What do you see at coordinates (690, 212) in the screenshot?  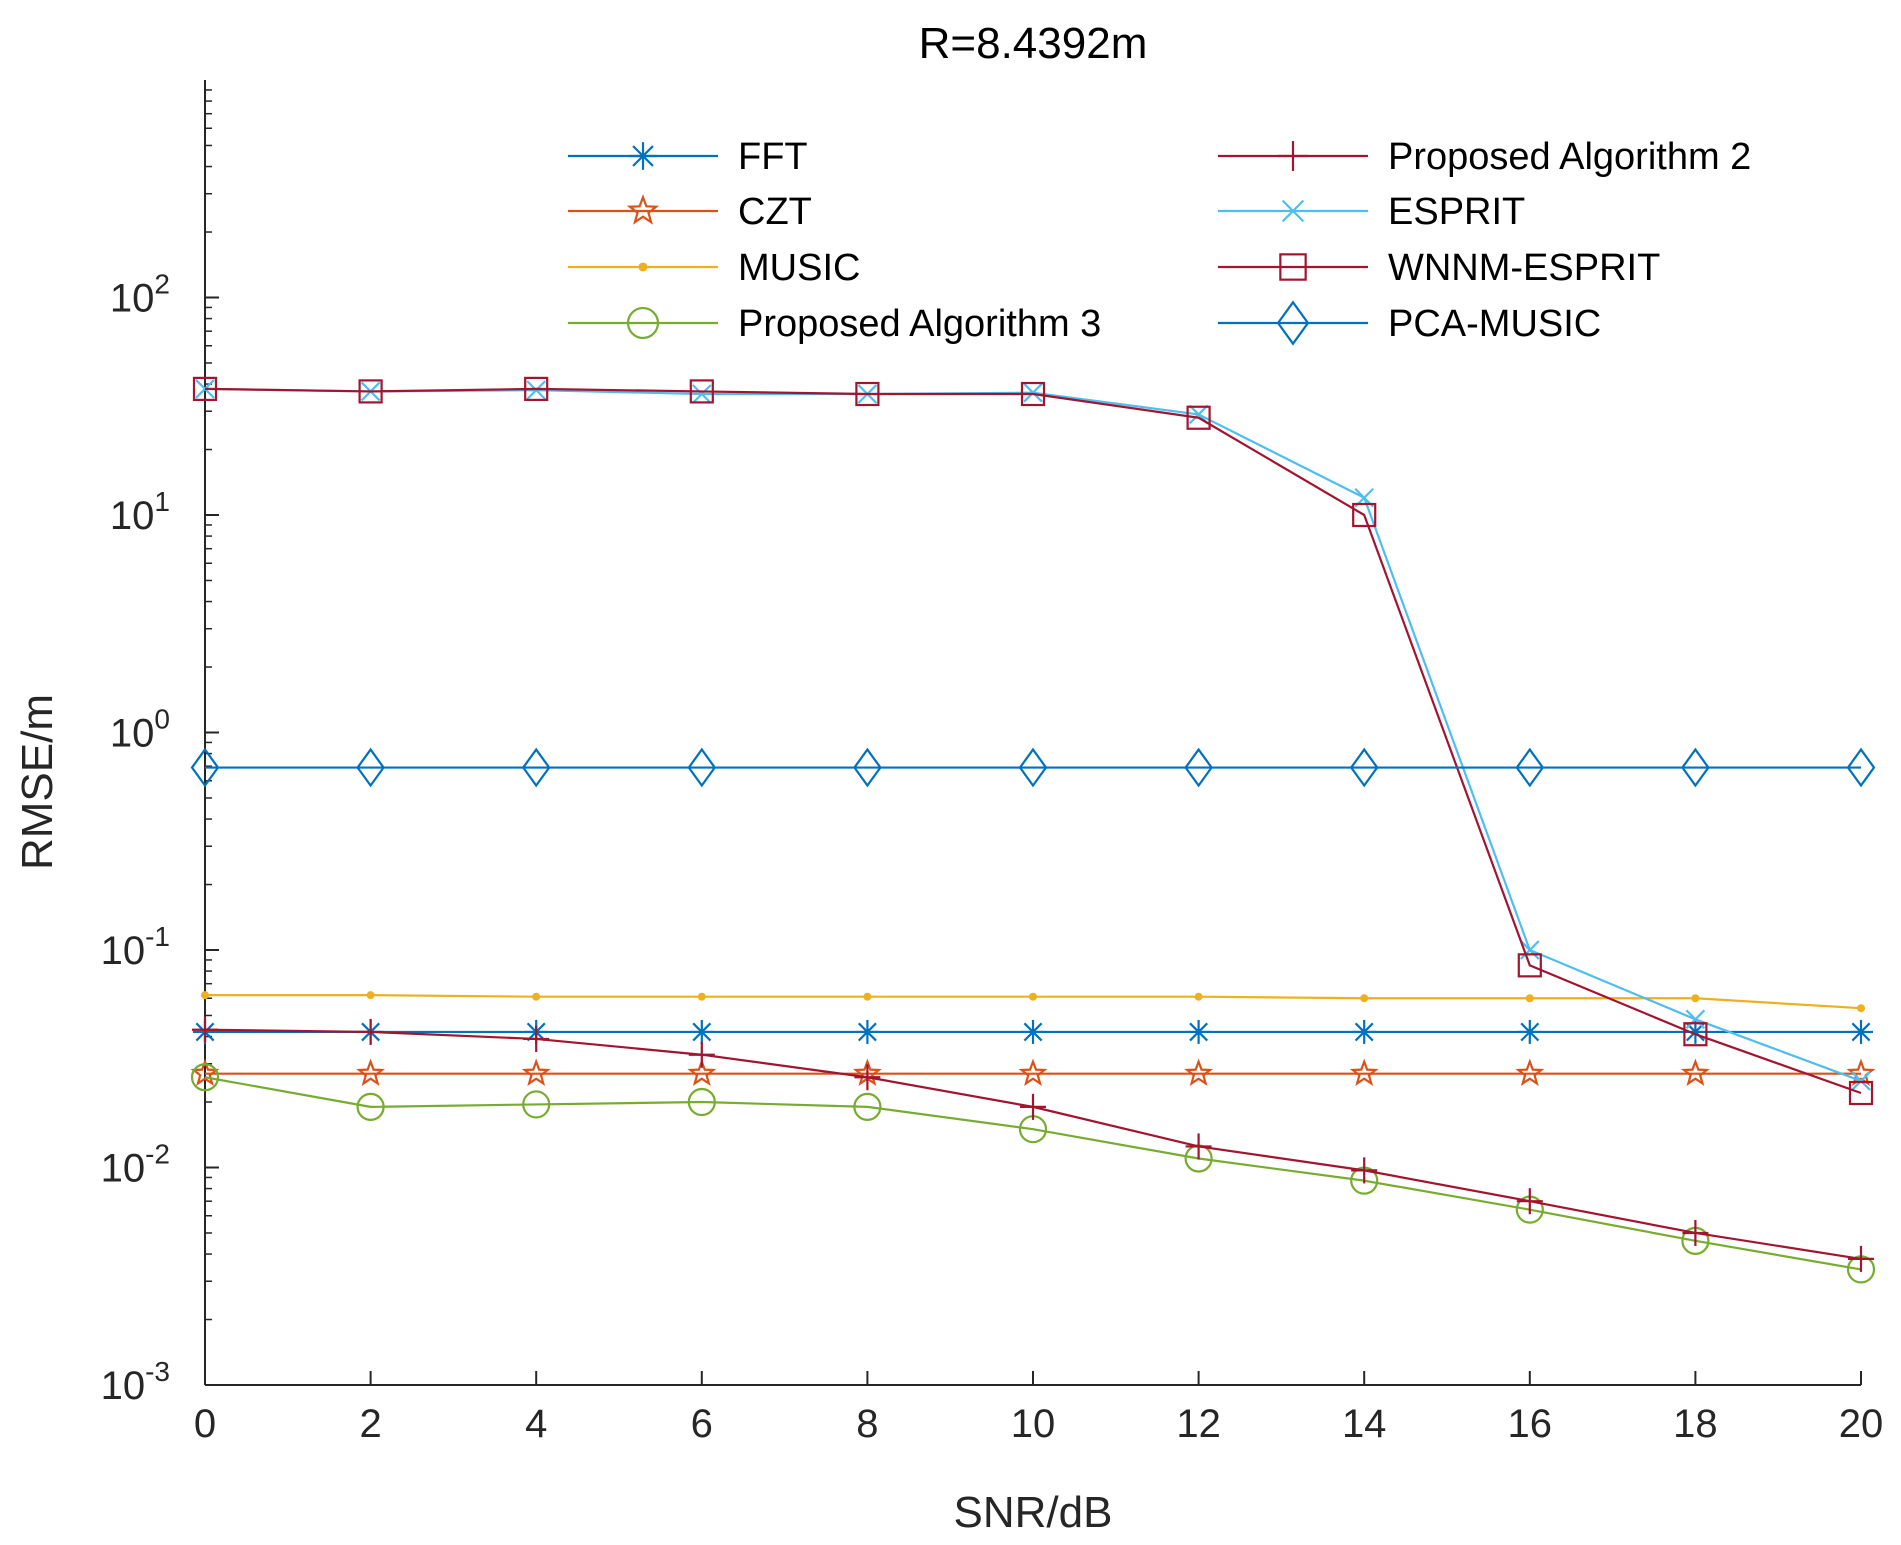 I see `legend-item-czt: CZT` at bounding box center [690, 212].